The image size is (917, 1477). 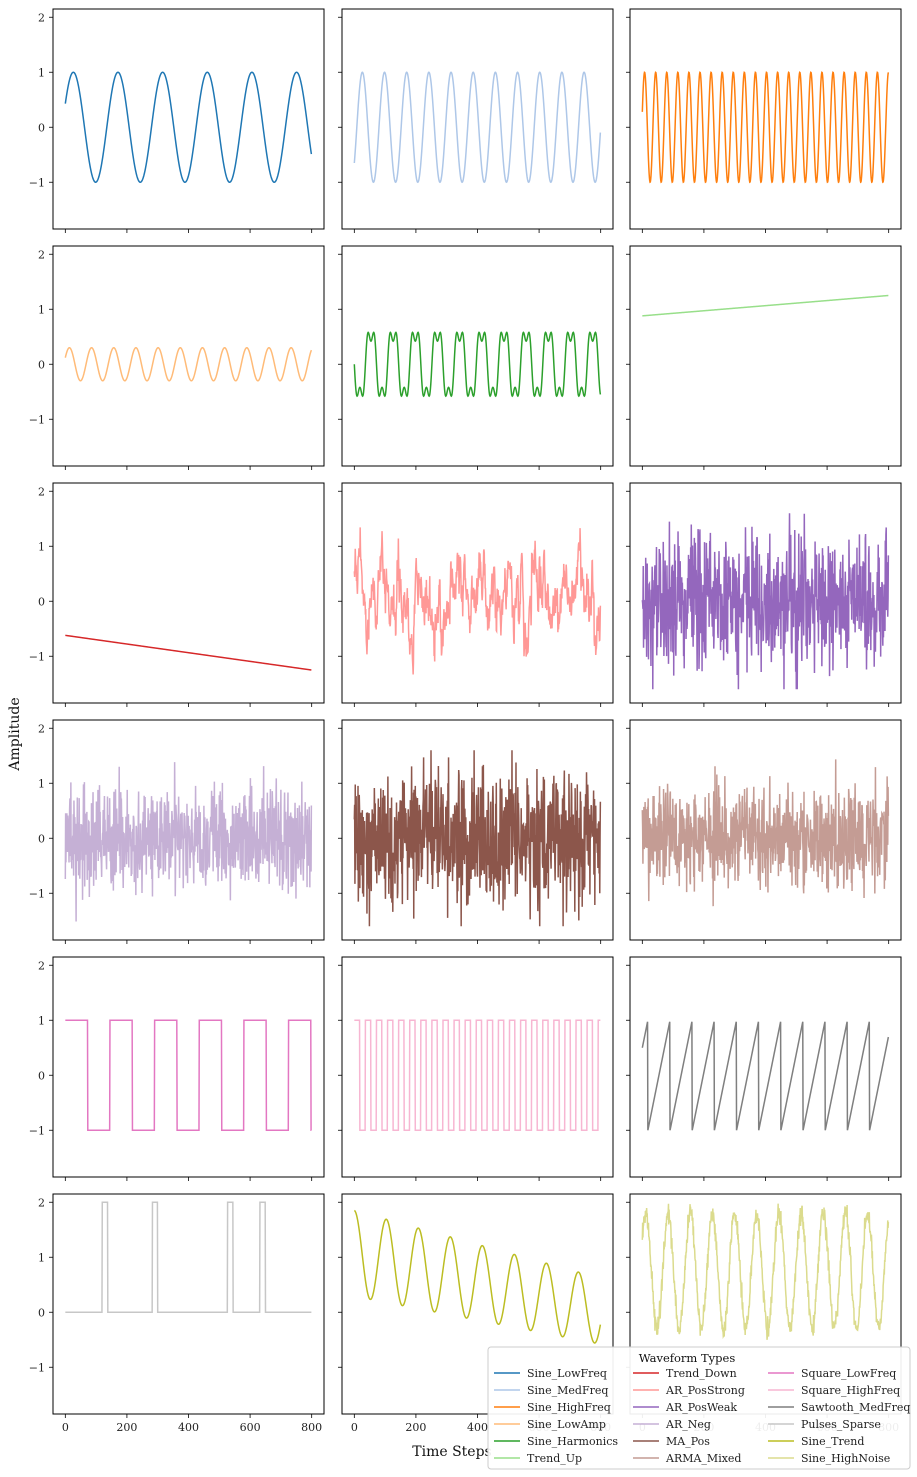 I want to click on series-line-sine-lowamp, so click(x=188, y=364).